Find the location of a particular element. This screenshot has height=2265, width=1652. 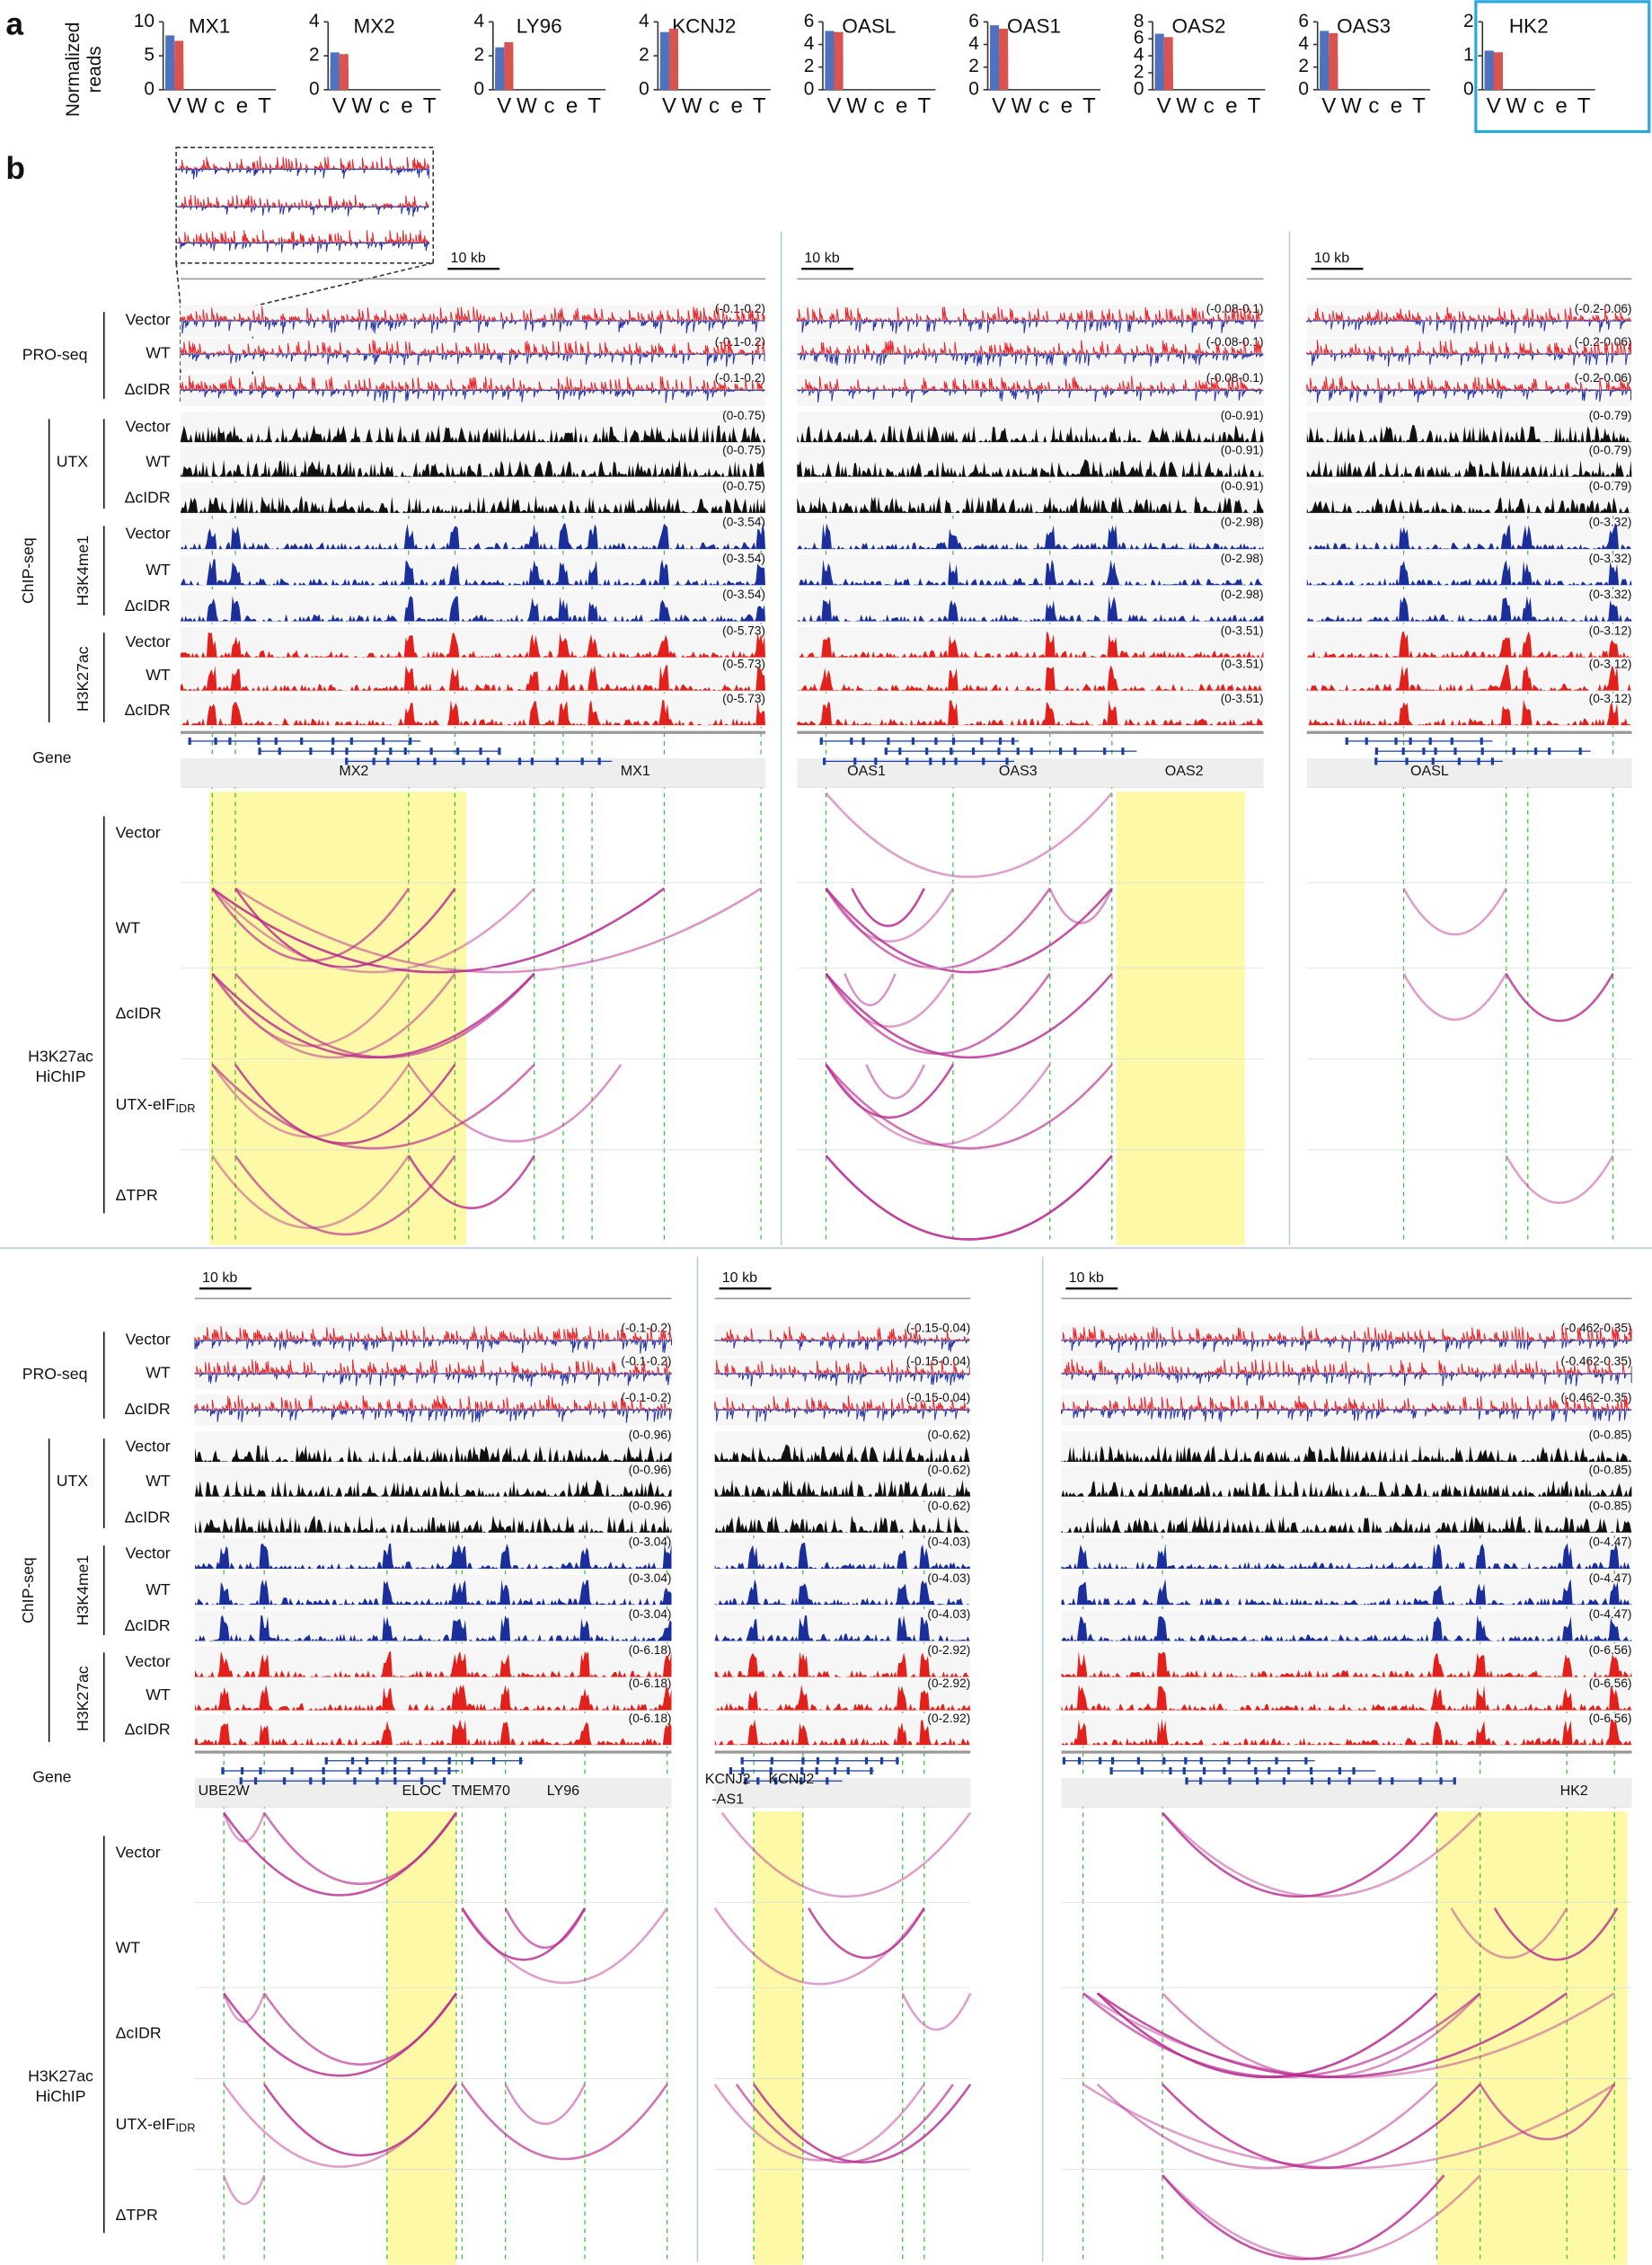

gene-name: ELOC is located at coordinates (422, 1791).